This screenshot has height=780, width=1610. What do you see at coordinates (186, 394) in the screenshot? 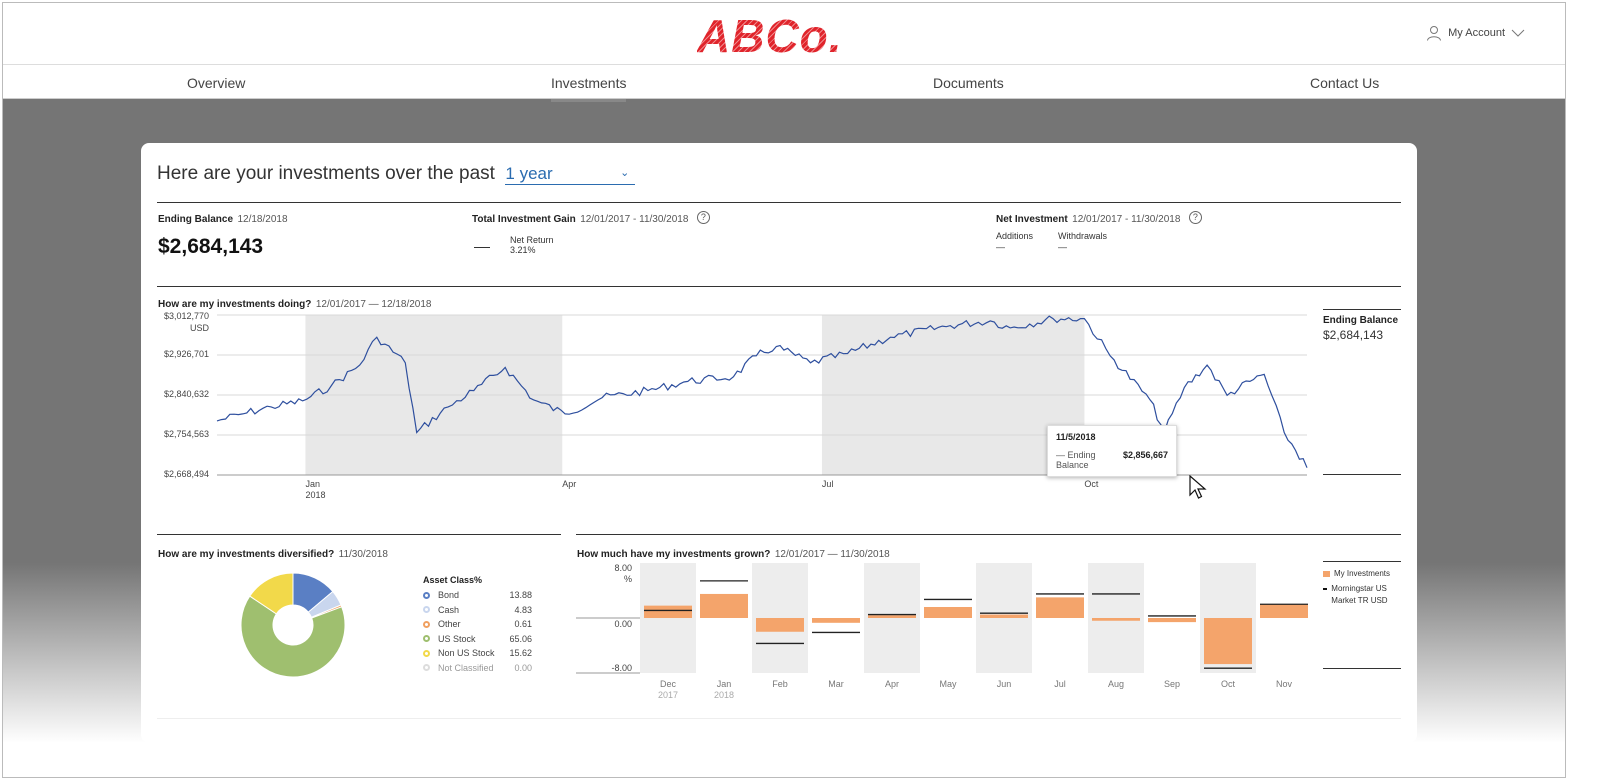
I see `y-tick-label: $2,840,632` at bounding box center [186, 394].